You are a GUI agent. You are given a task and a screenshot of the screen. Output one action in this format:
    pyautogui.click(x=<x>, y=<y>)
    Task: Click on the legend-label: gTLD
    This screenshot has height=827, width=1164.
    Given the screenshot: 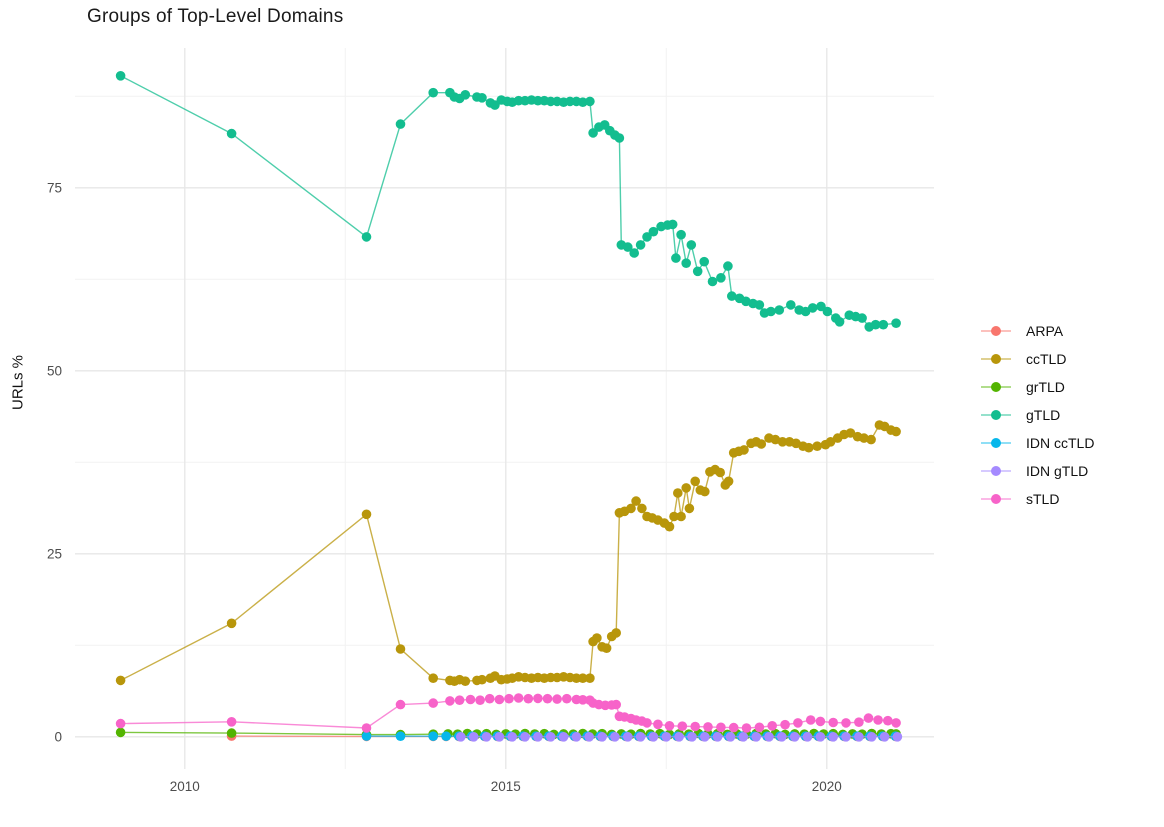 What is the action you would take?
    pyautogui.click(x=1043, y=415)
    